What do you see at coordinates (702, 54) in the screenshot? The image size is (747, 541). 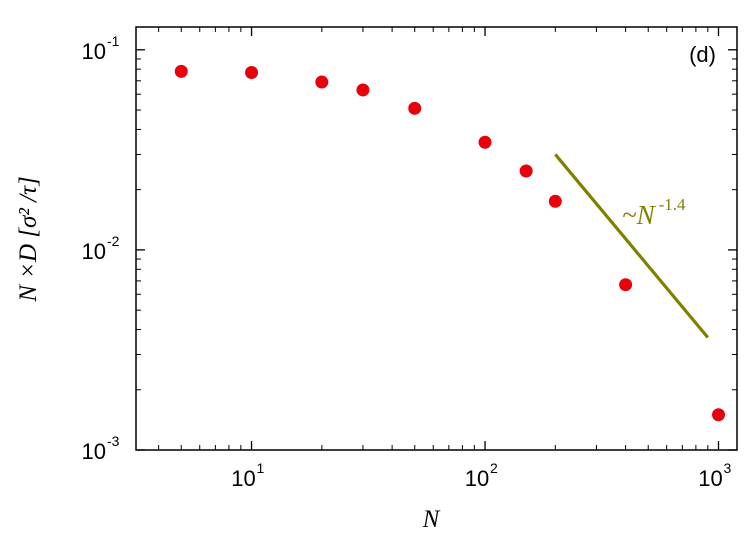 I see `panel-label: (d)` at bounding box center [702, 54].